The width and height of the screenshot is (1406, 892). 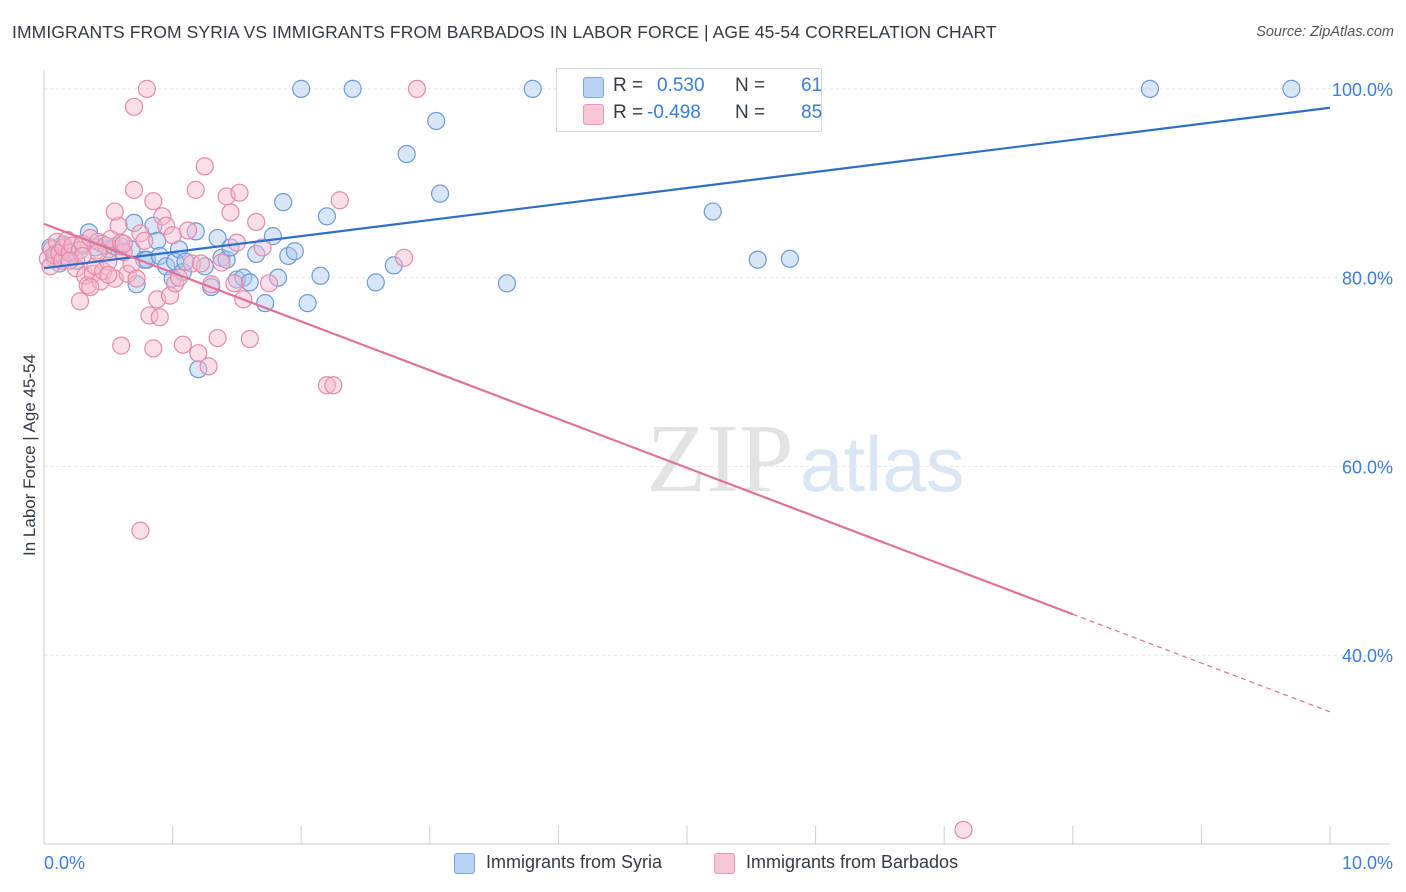 I want to click on y-axis-label: In Labor Force | Age 45-54, so click(x=29, y=455).